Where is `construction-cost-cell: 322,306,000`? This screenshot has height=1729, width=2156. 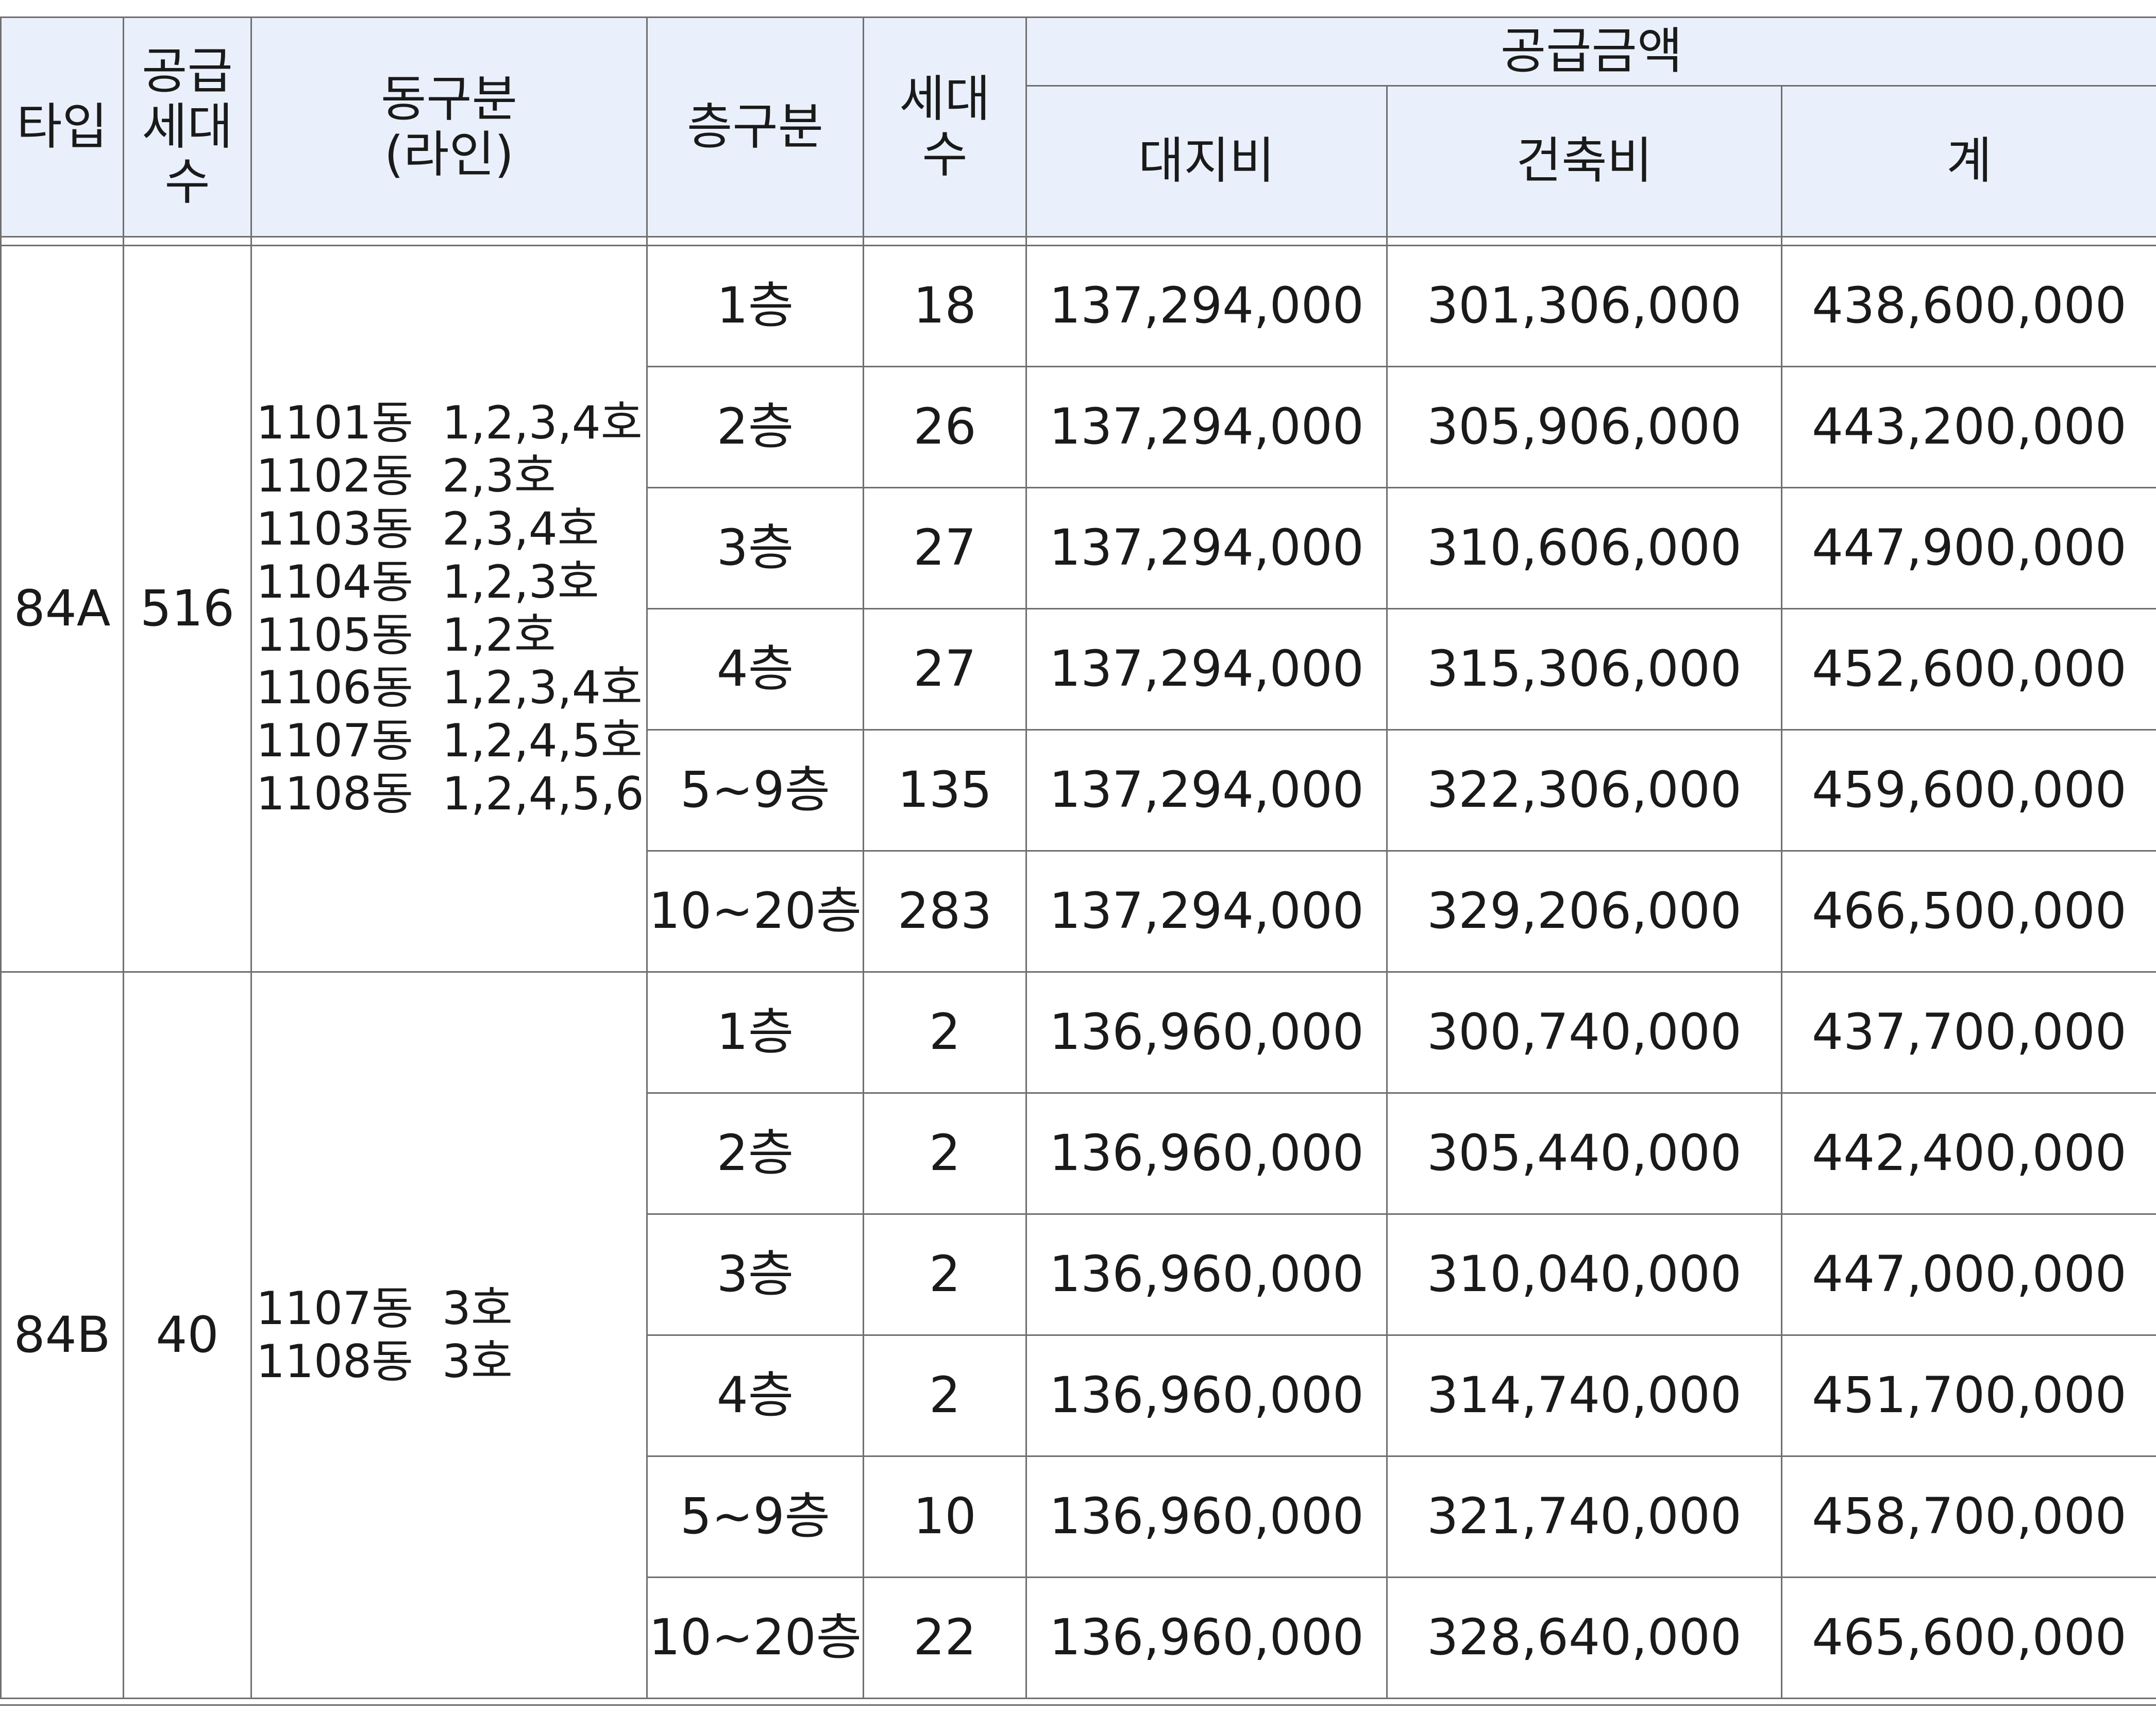 construction-cost-cell: 322,306,000 is located at coordinates (1584, 790).